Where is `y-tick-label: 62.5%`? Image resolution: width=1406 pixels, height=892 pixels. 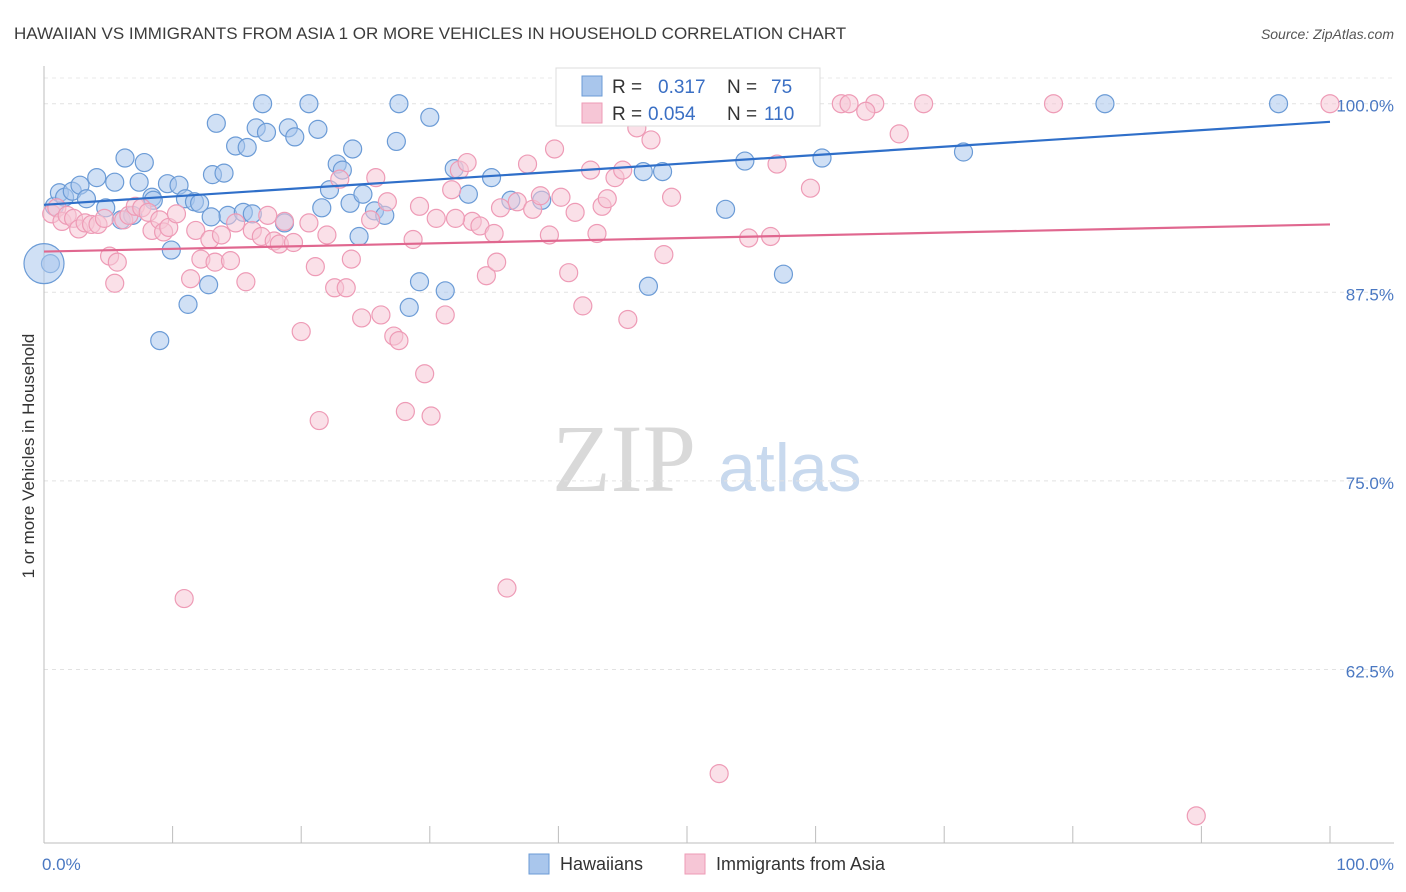 y-tick-label: 62.5% is located at coordinates (1370, 671).